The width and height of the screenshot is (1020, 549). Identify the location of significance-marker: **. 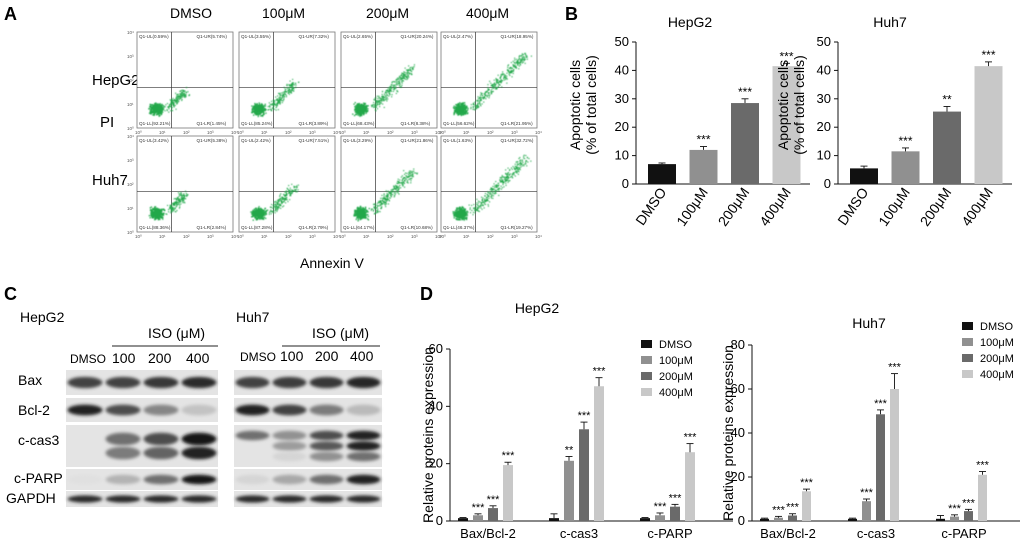
(947, 99).